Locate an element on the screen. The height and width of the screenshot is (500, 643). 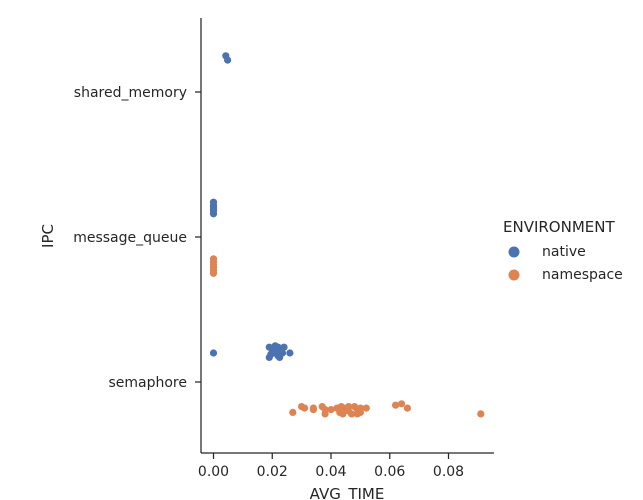
legend: ENVIRONMENT native namespace is located at coordinates (563, 250).